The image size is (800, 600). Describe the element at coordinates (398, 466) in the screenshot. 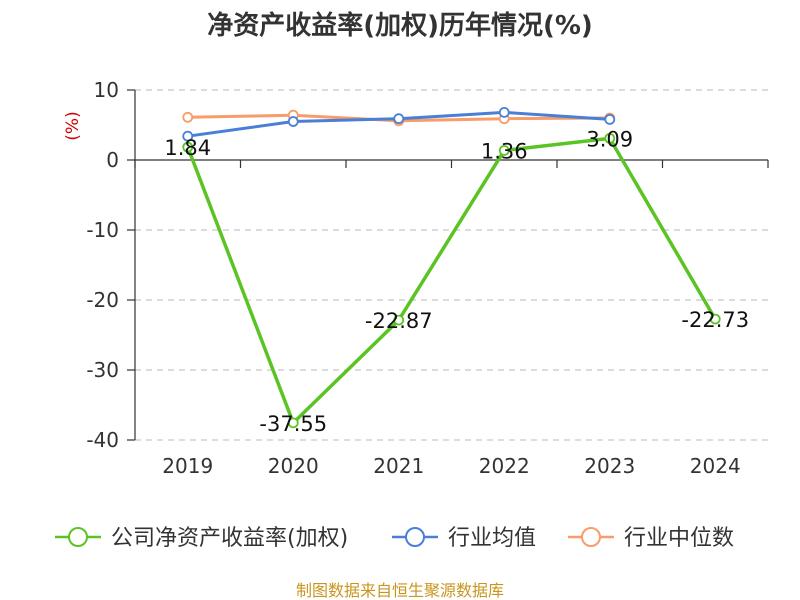

I see `x-tick-label: 2021` at that location.